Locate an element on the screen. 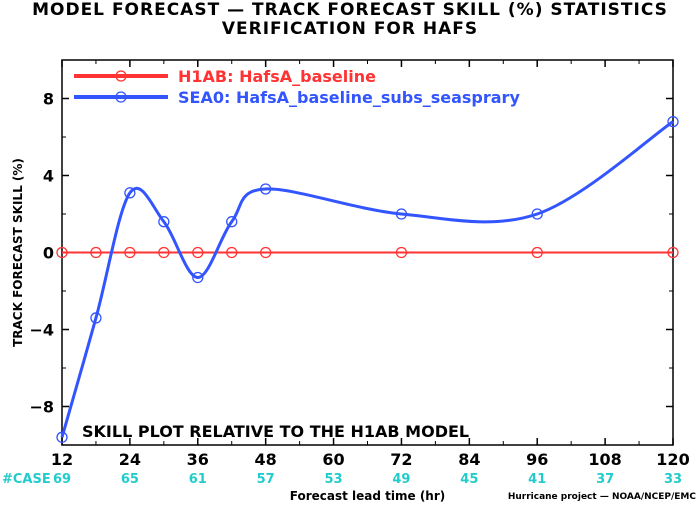 The width and height of the screenshot is (700, 506). y-tick-label: 0 is located at coordinates (48, 253).